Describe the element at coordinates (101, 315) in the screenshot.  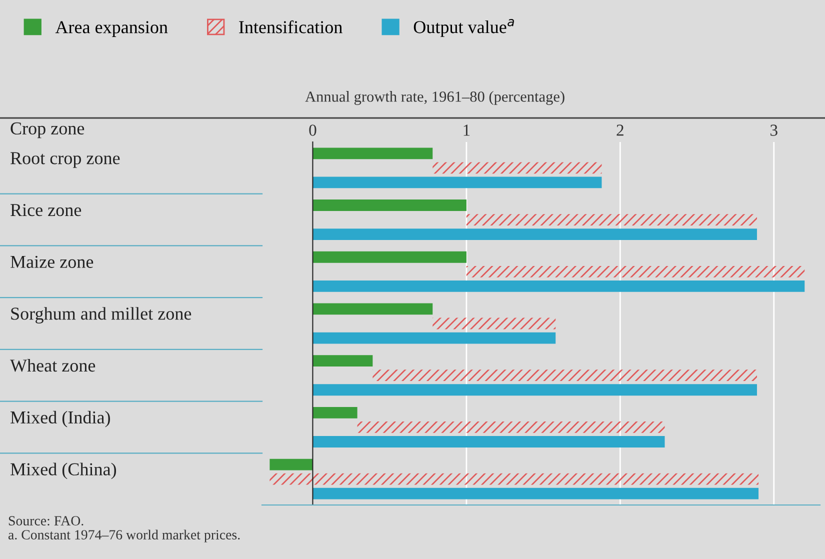
I see `y-tick-label: Sorghum and millet zone` at that location.